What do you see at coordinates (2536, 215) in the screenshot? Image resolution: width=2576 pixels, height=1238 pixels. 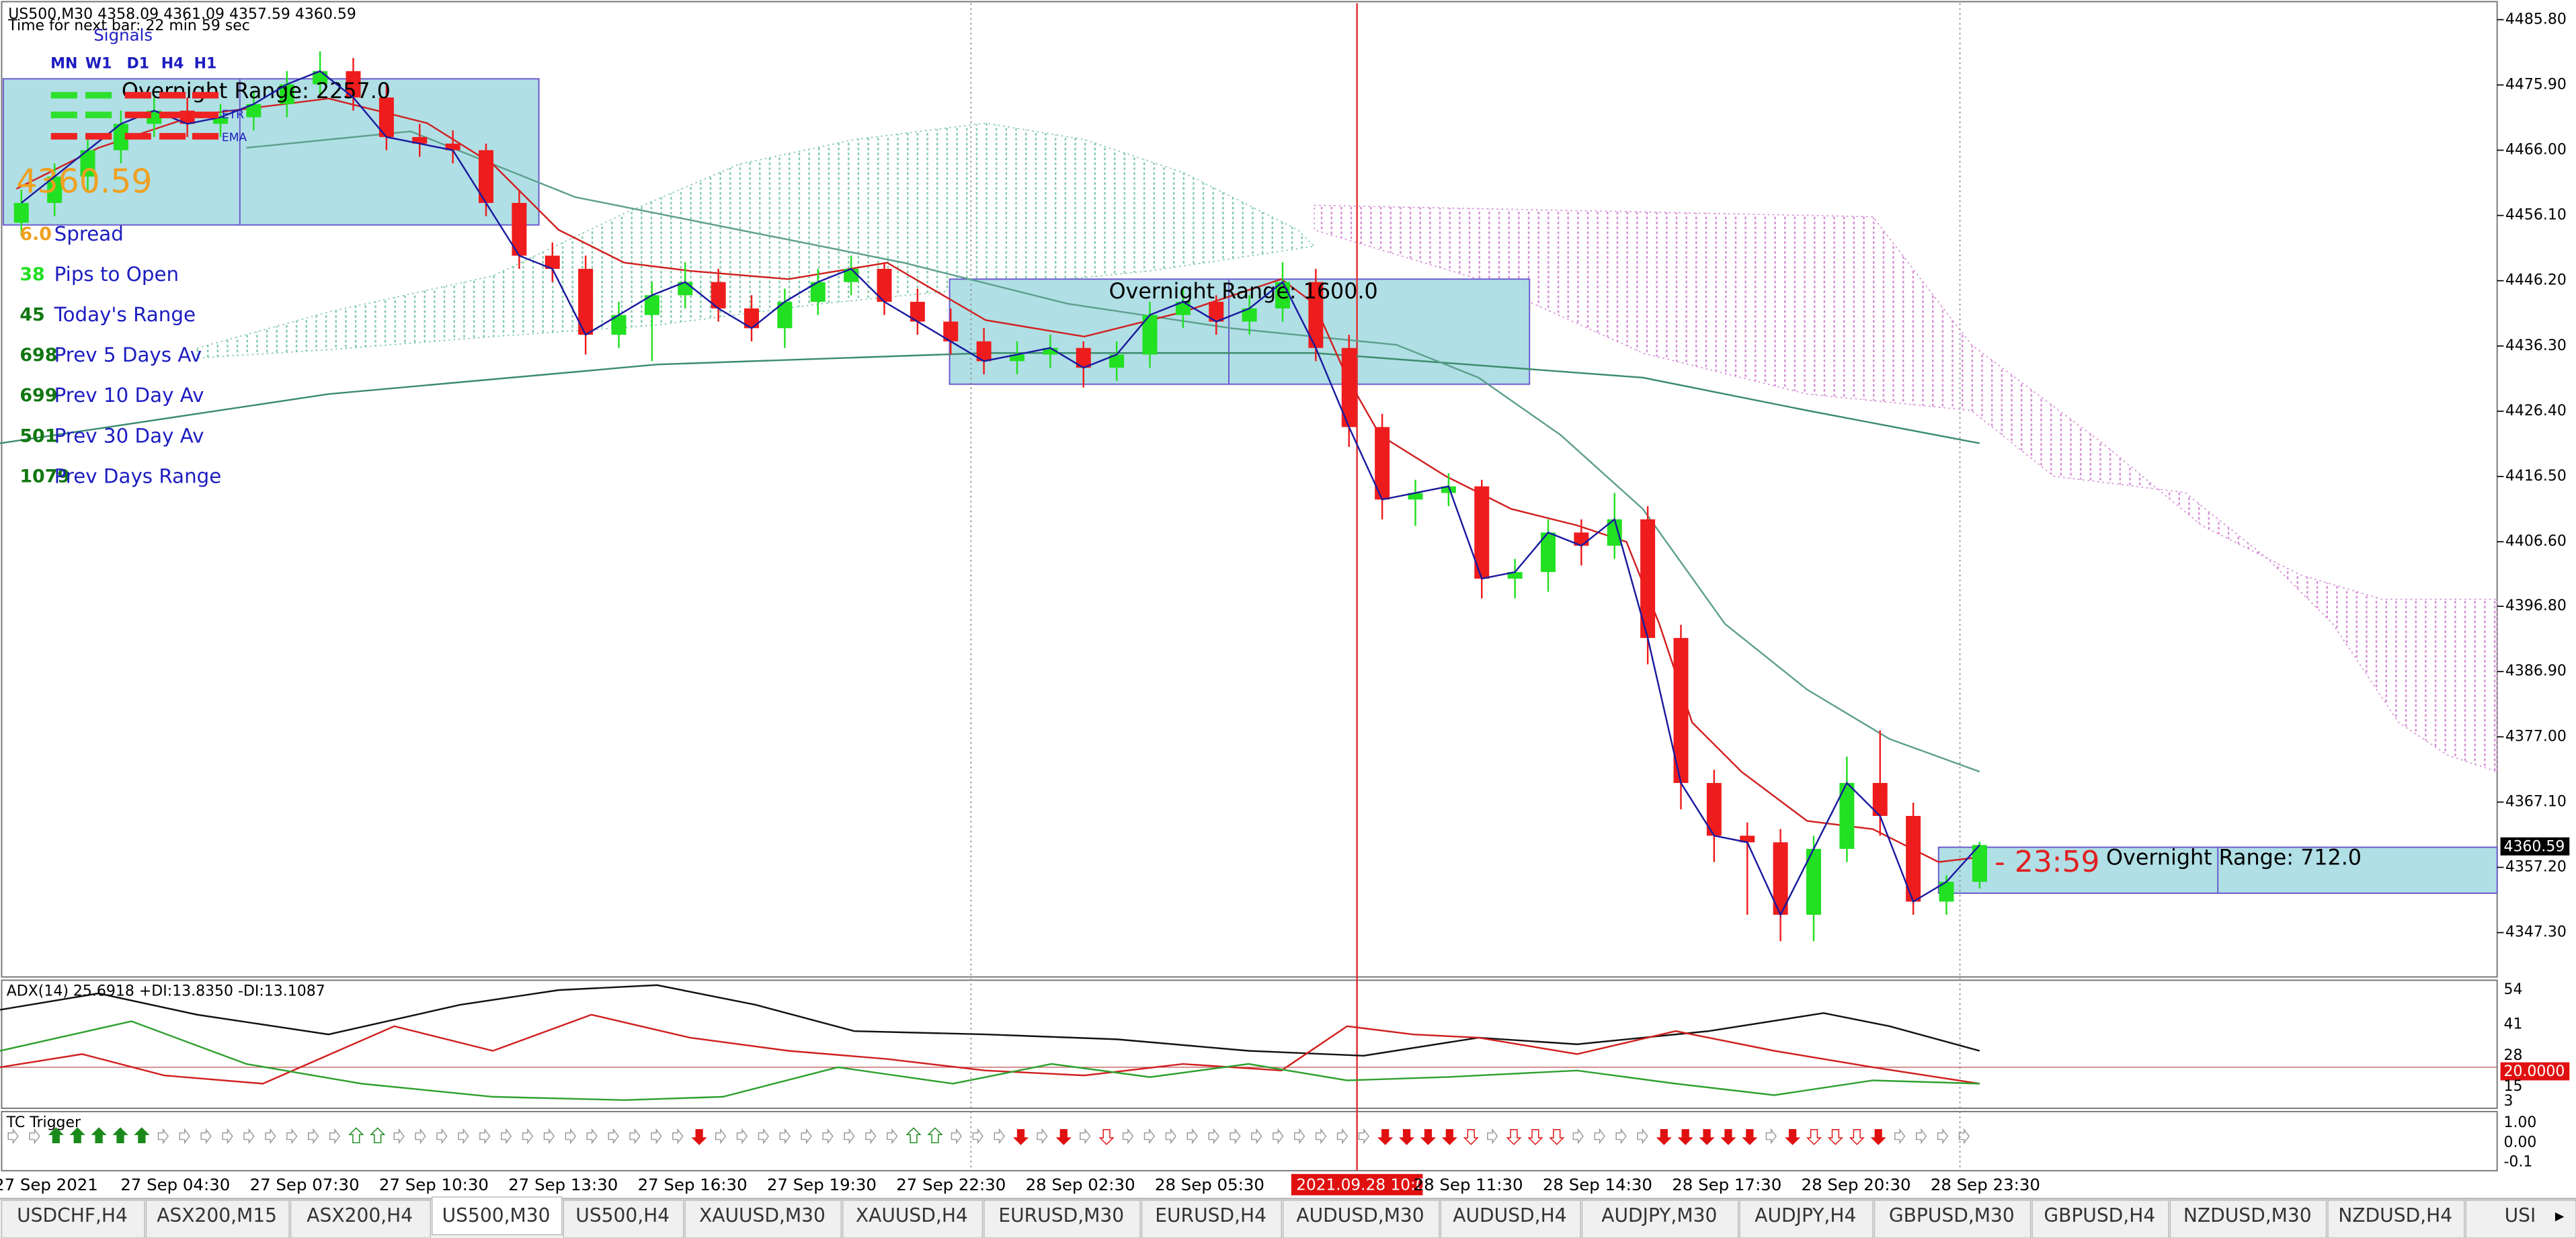 I see `price-label: 4456.10` at bounding box center [2536, 215].